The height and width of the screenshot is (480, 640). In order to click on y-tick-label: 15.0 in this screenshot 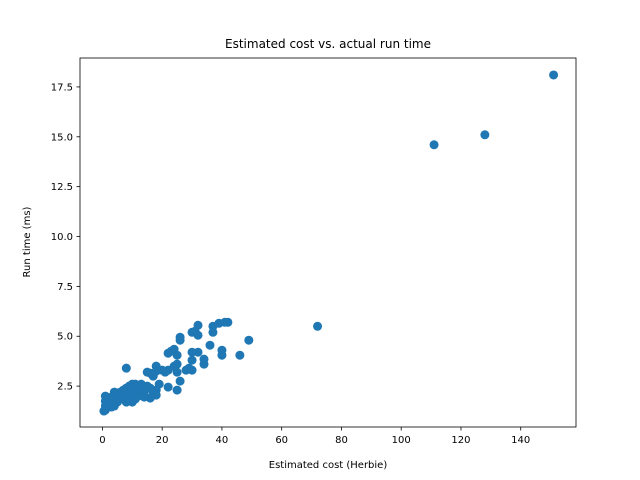, I will do `click(62, 137)`.